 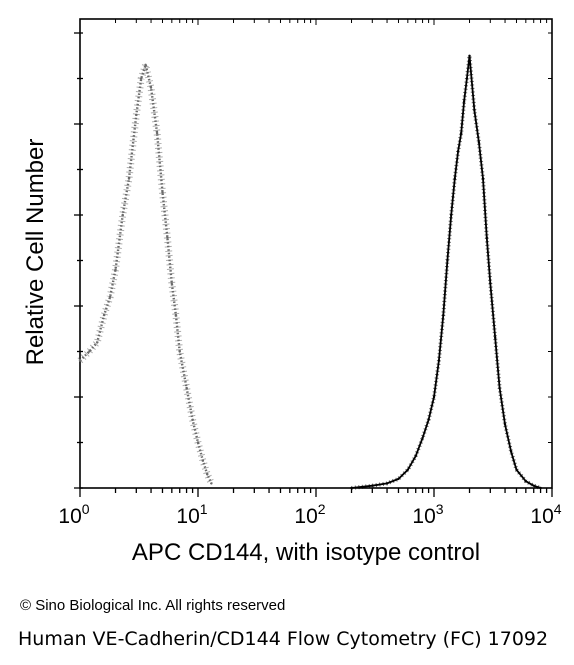 I want to click on x-tick-label: 10², so click(x=309, y=514).